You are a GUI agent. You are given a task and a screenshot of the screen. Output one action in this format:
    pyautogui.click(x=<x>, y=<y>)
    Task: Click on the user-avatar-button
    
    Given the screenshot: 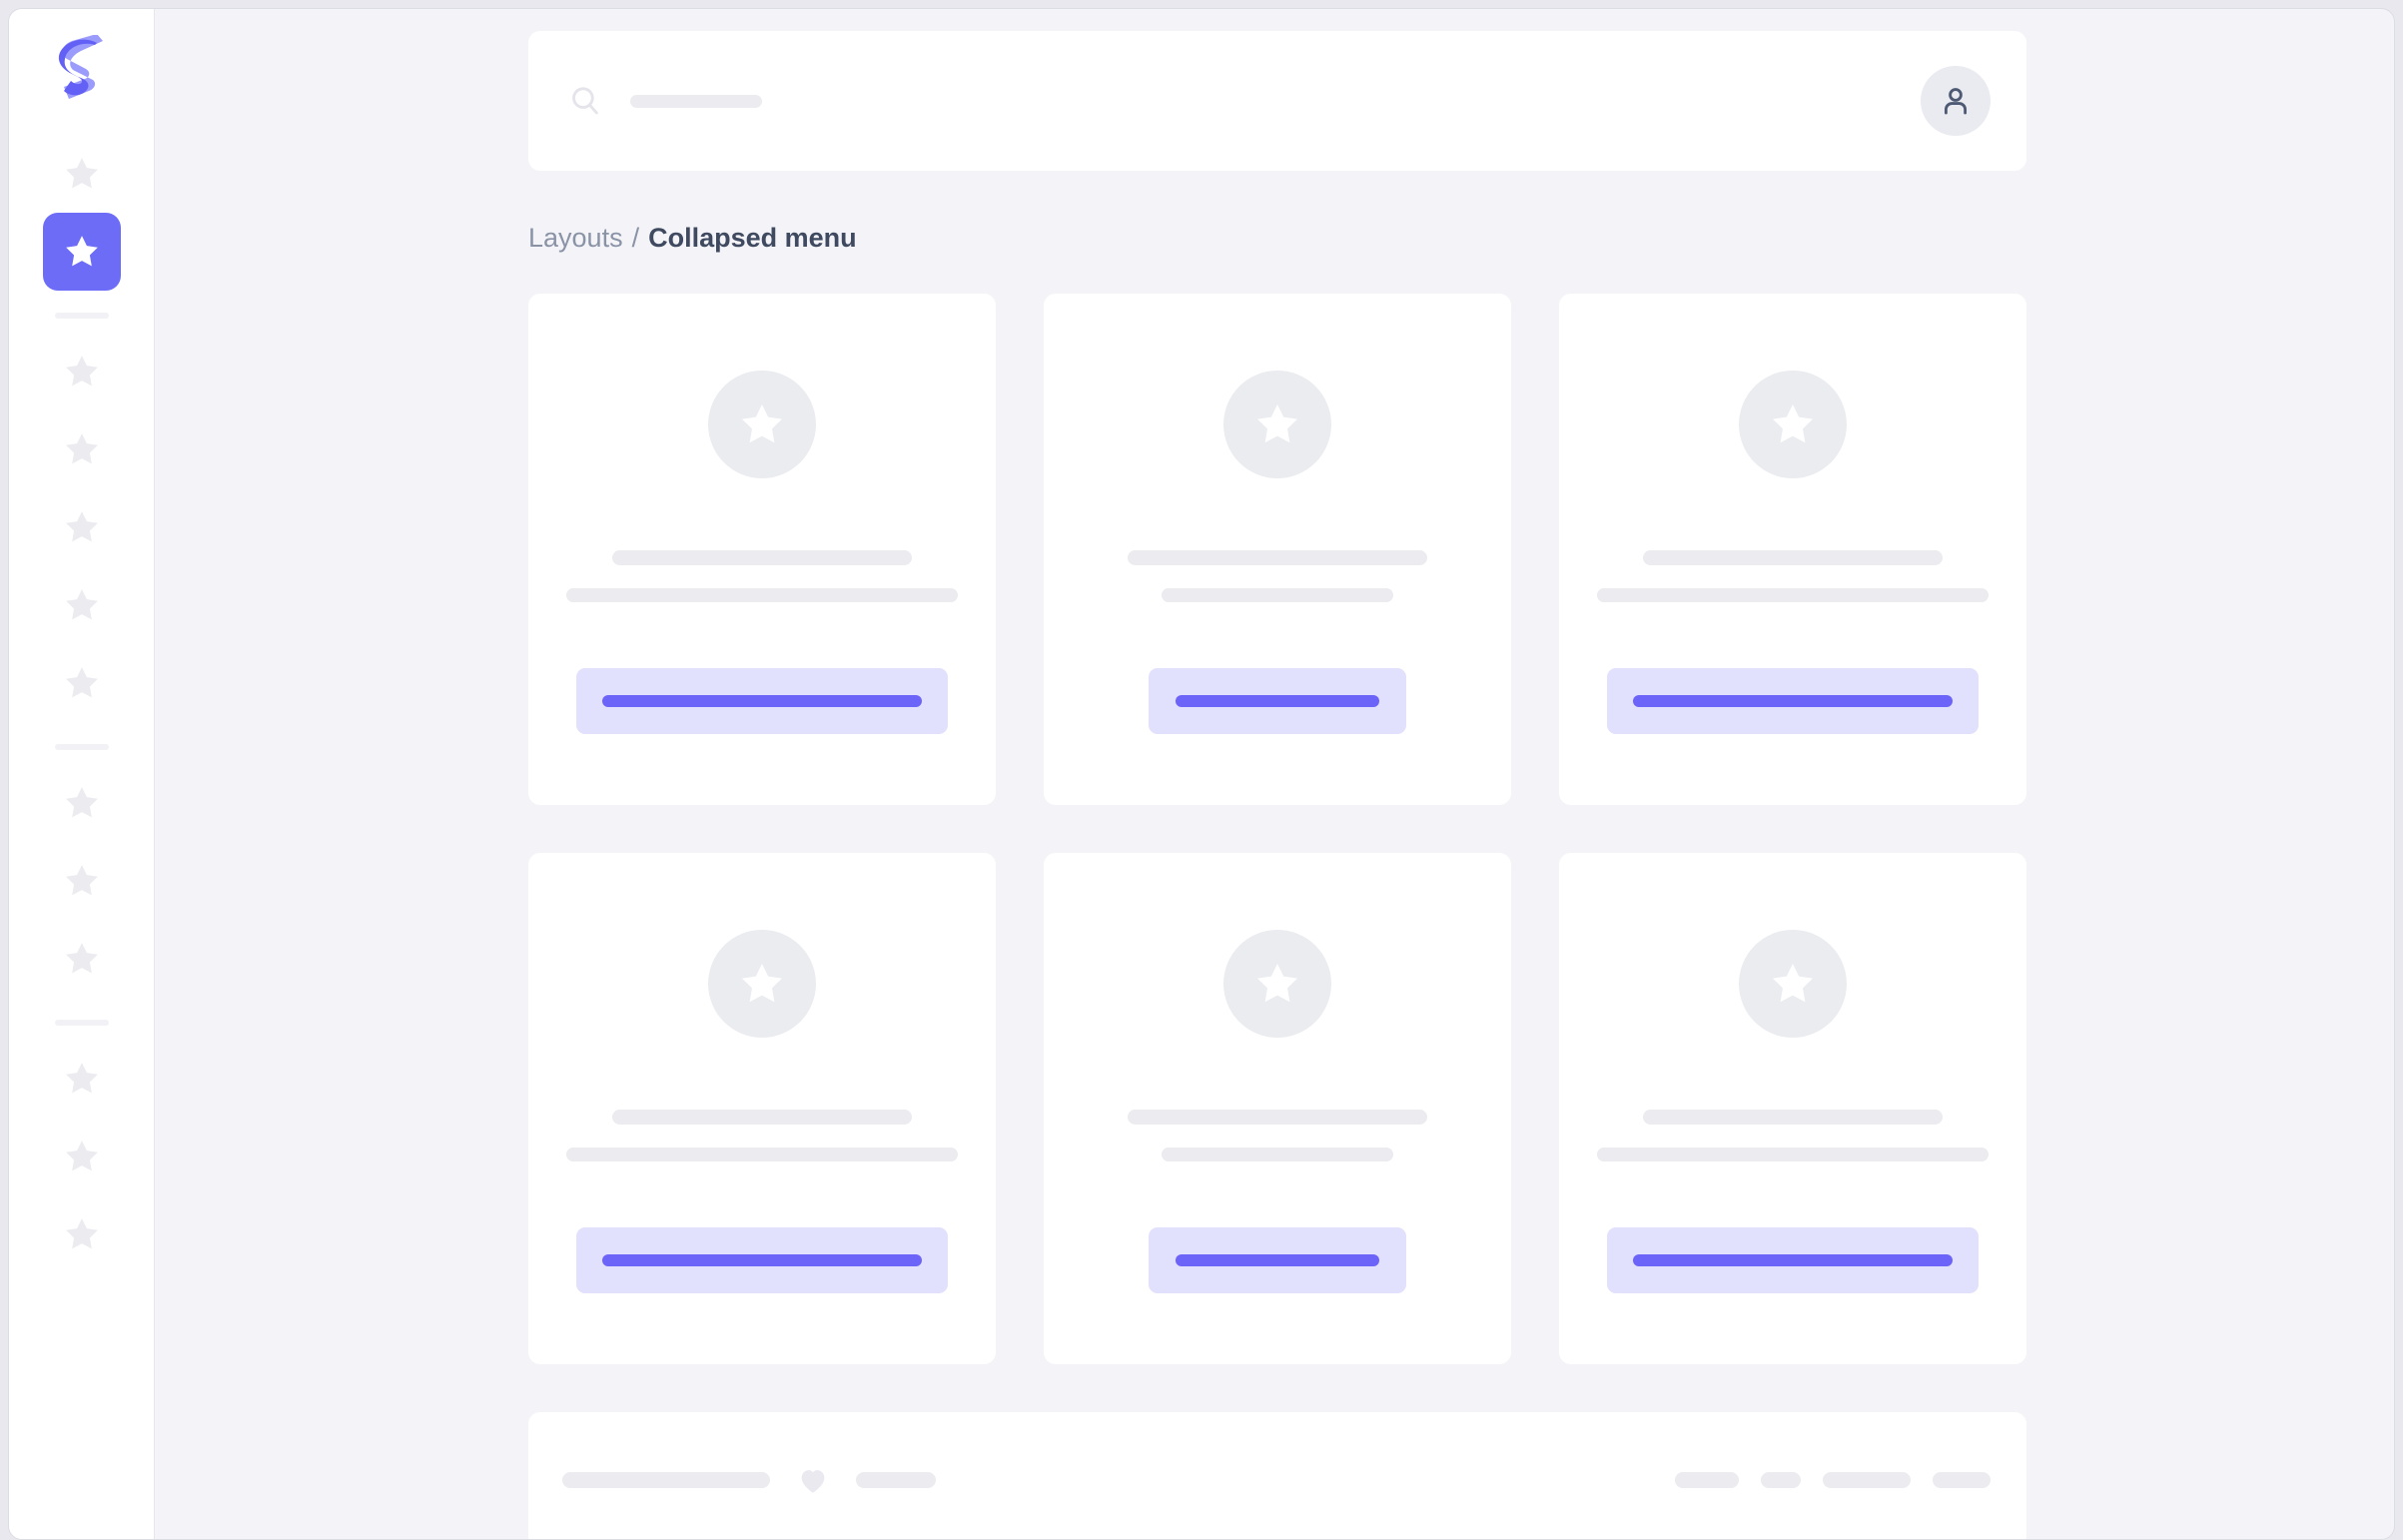 What is the action you would take?
    pyautogui.click(x=1956, y=101)
    